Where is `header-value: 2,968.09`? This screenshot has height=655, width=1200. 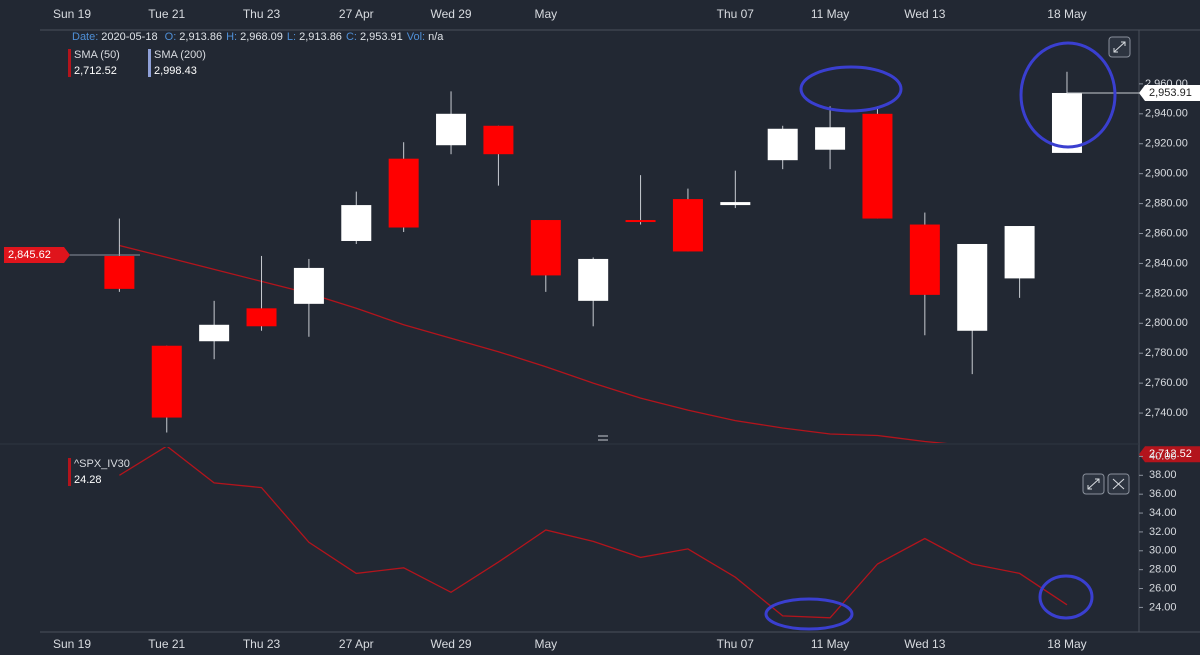
header-value: 2,968.09 is located at coordinates (261, 37).